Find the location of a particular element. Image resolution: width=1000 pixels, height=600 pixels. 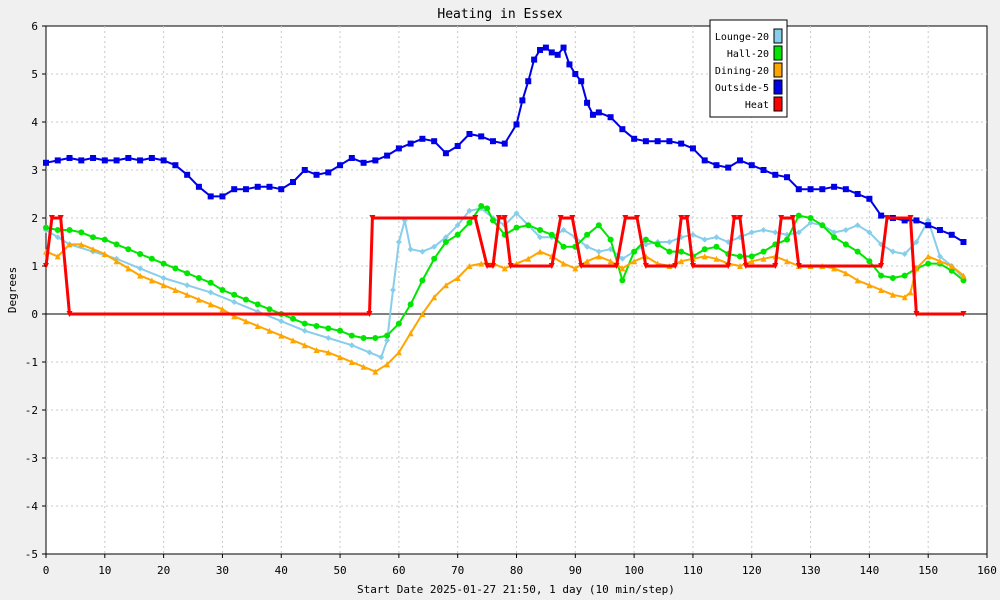

y-tick-label: 0 is located at coordinates (34, 314).